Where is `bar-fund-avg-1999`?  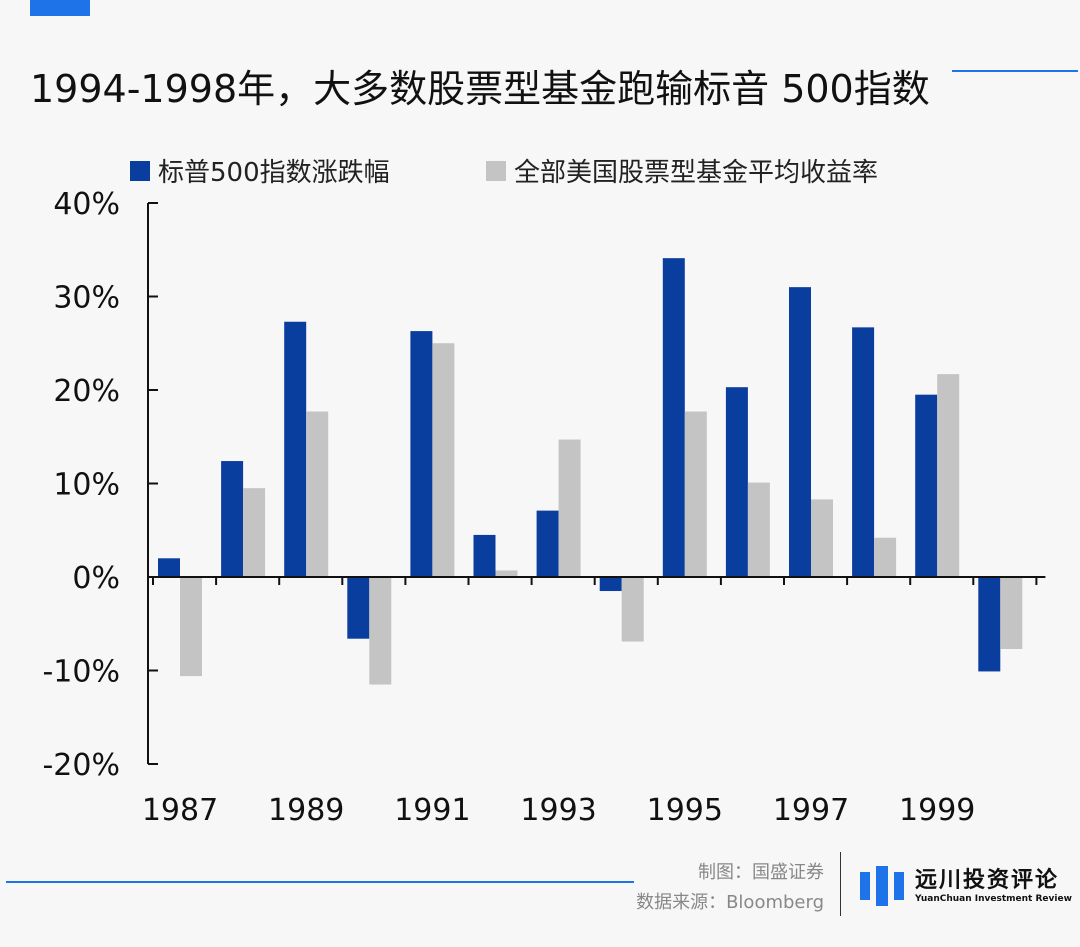
bar-fund-avg-1999 is located at coordinates (948, 475).